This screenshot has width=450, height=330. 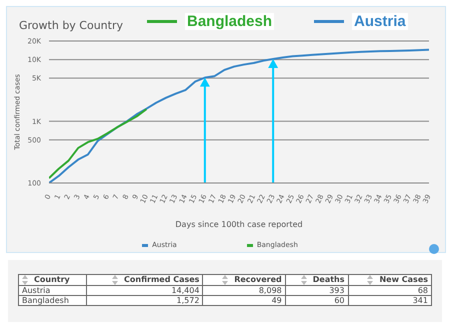 What do you see at coordinates (71, 25) in the screenshot?
I see `chart-title: Growth by Country` at bounding box center [71, 25].